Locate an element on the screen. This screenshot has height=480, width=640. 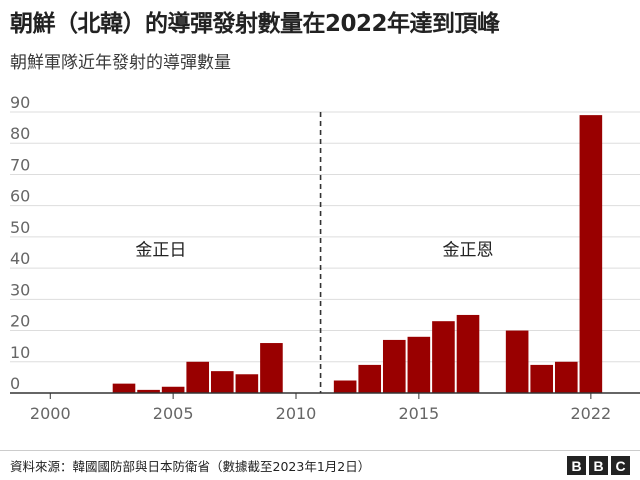
y-tick-label: 30 is located at coordinates (20, 289).